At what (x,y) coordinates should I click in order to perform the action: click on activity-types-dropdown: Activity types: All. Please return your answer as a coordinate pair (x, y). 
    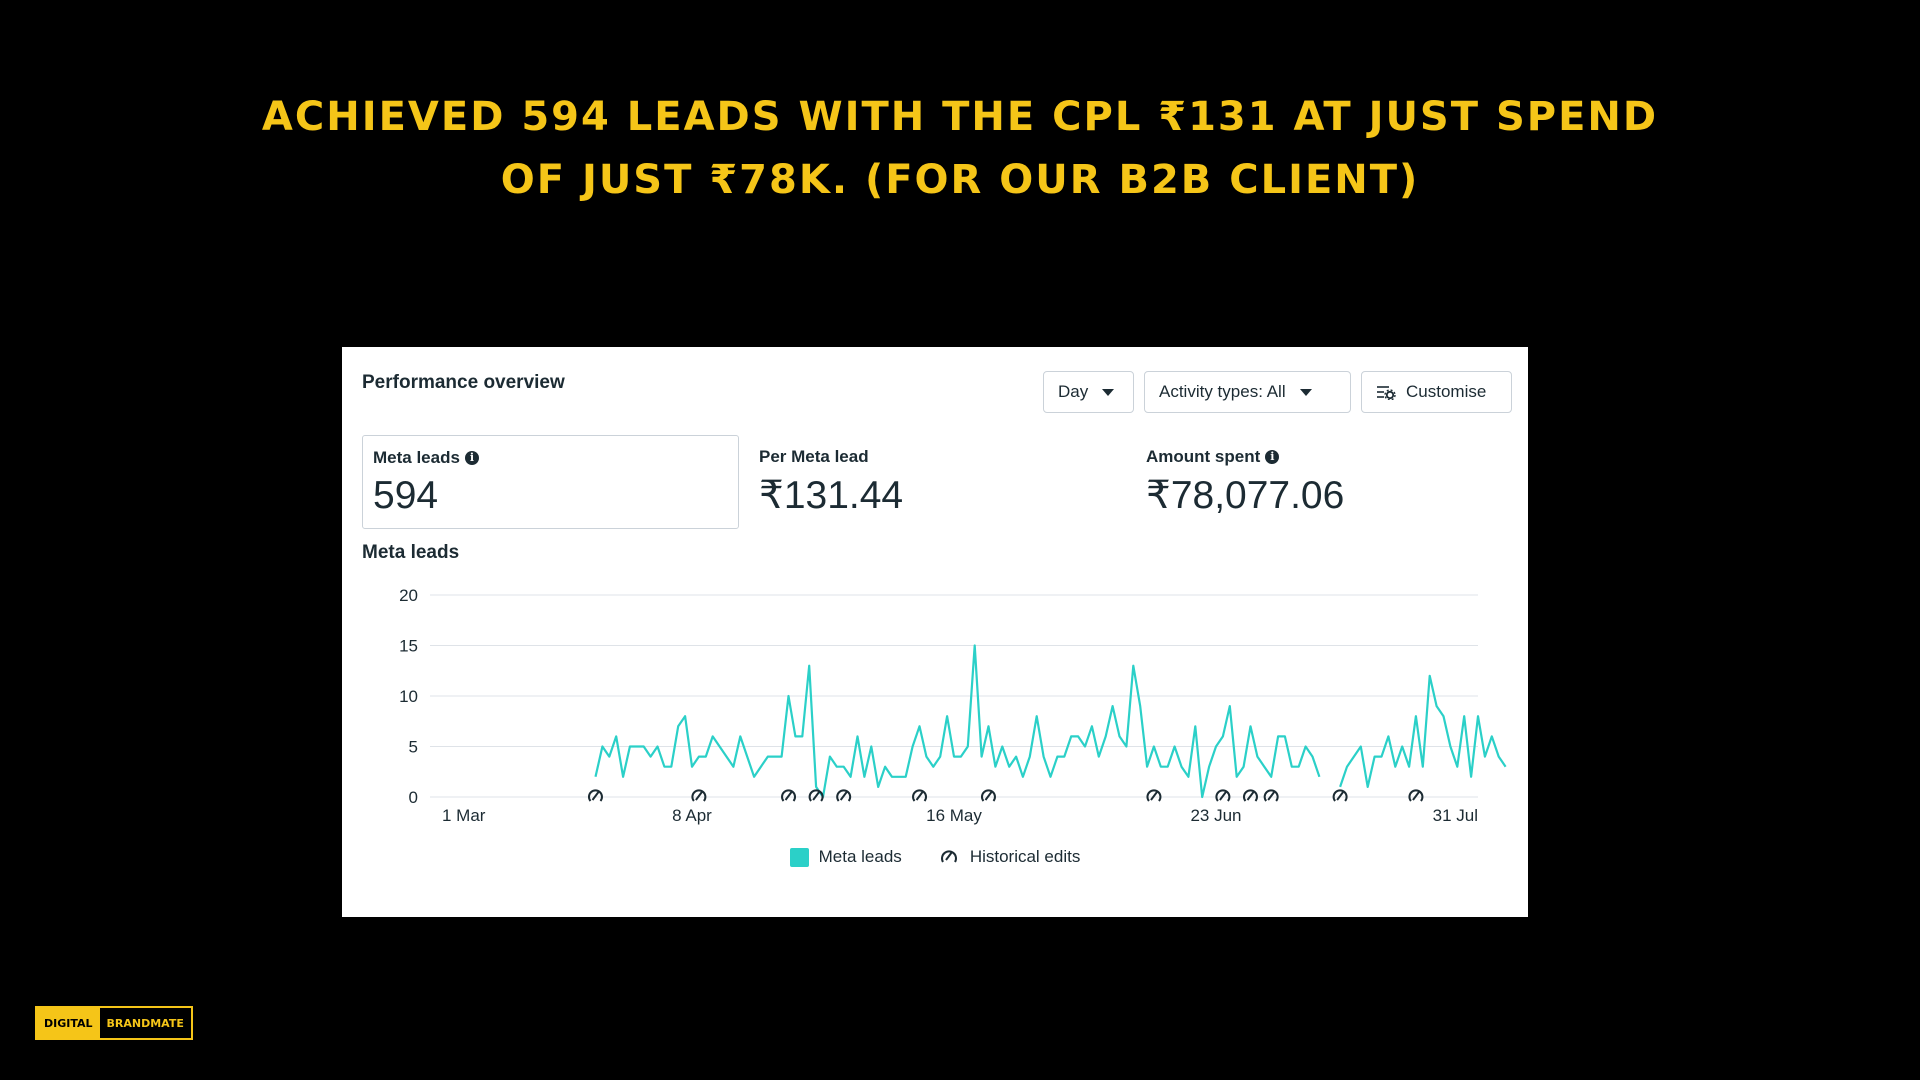
    Looking at the image, I should click on (1247, 392).